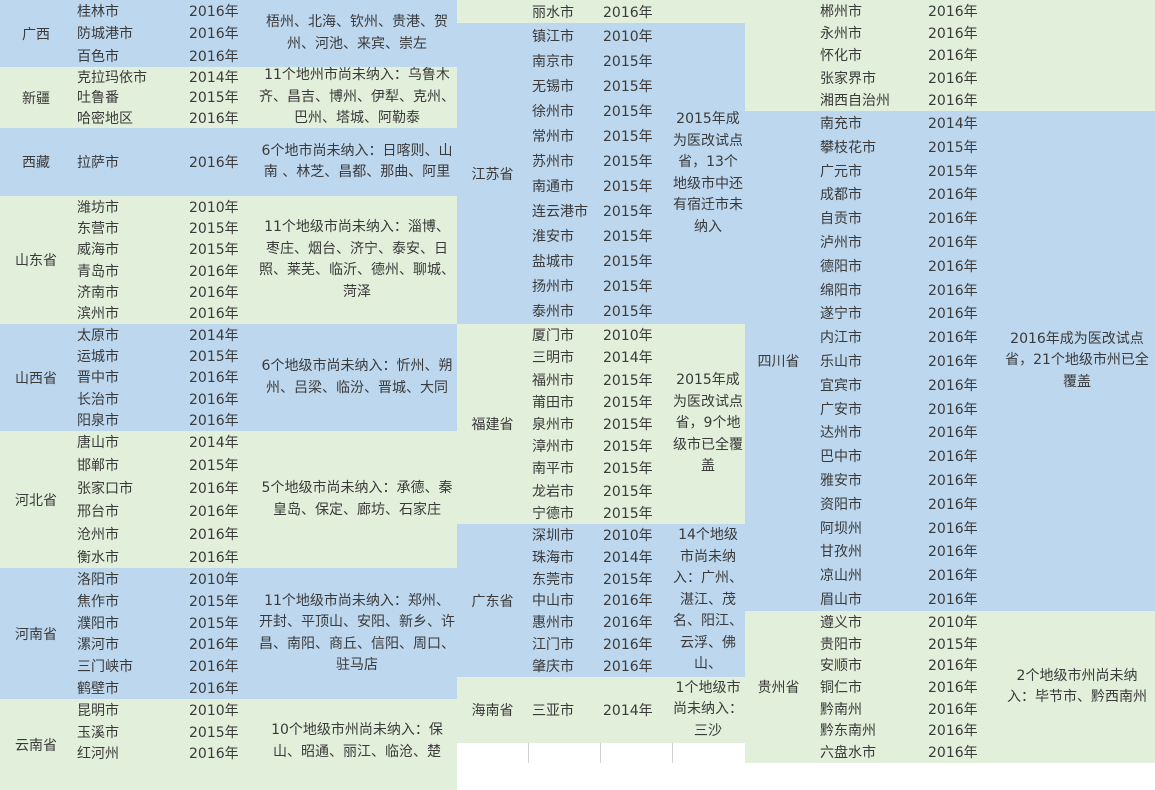  I want to click on table-row: 福州市 2015年, so click(601, 379).